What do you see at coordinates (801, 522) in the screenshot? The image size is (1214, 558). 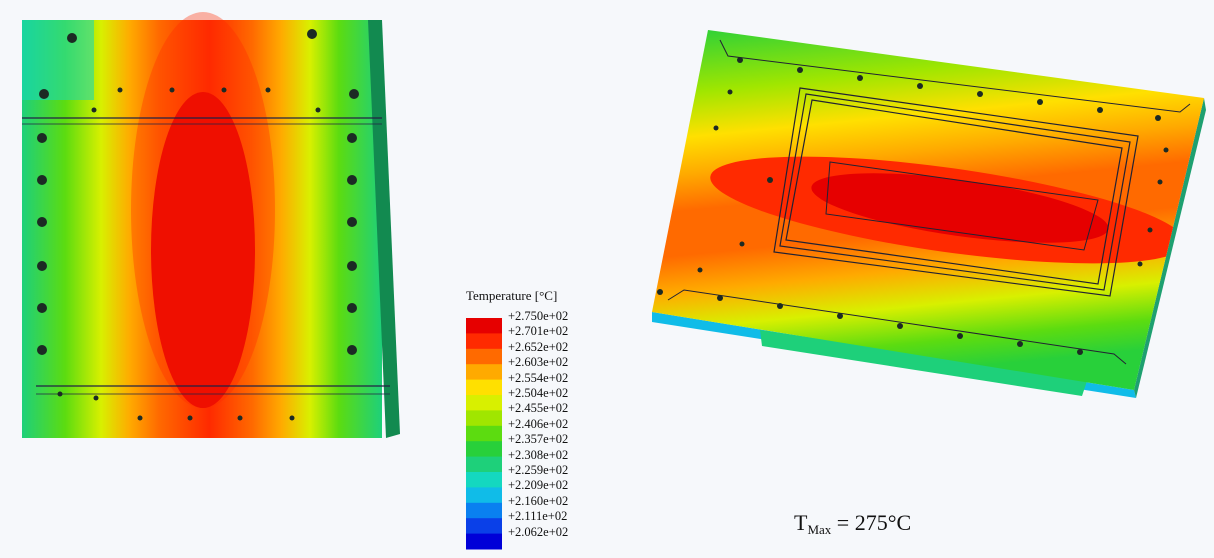 I see `tmax-symbol: T` at bounding box center [801, 522].